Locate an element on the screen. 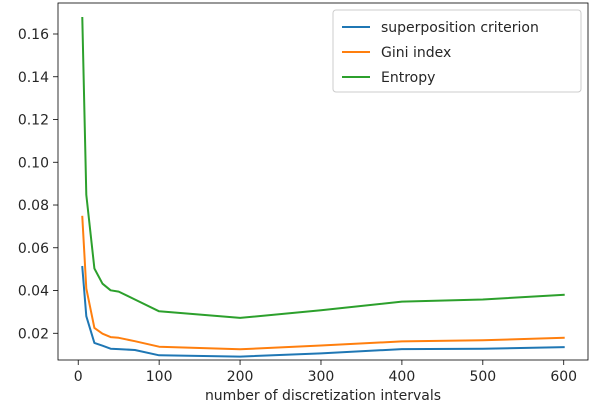 The width and height of the screenshot is (589, 405). legend: superposition criterion Gini index Entropy is located at coordinates (457, 51).